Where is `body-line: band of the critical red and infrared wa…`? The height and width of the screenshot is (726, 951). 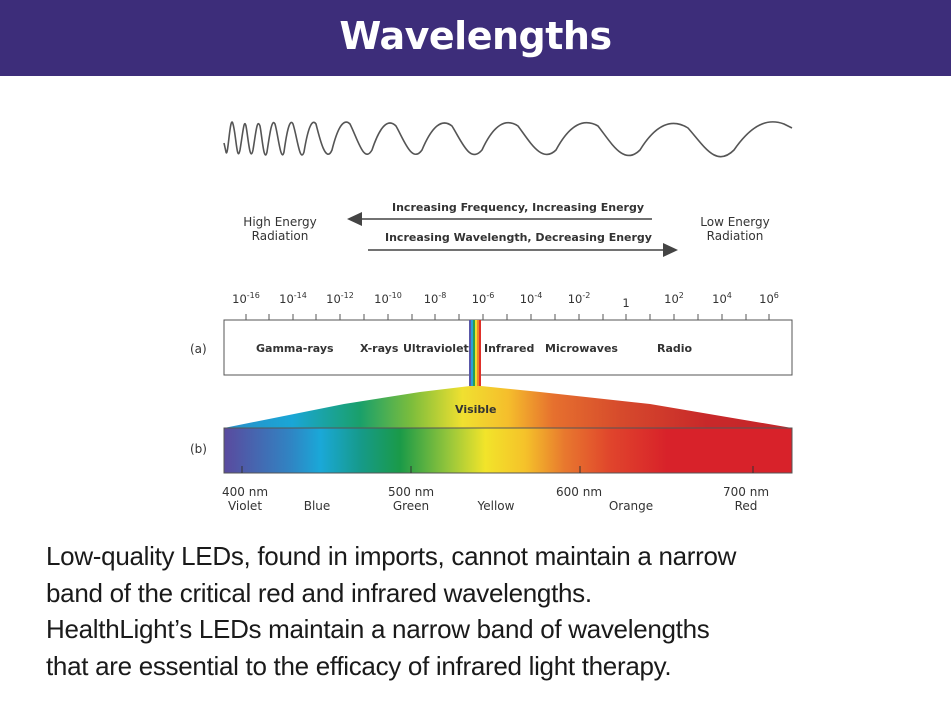
body-line: band of the critical red and infrared wa… is located at coordinates (319, 592).